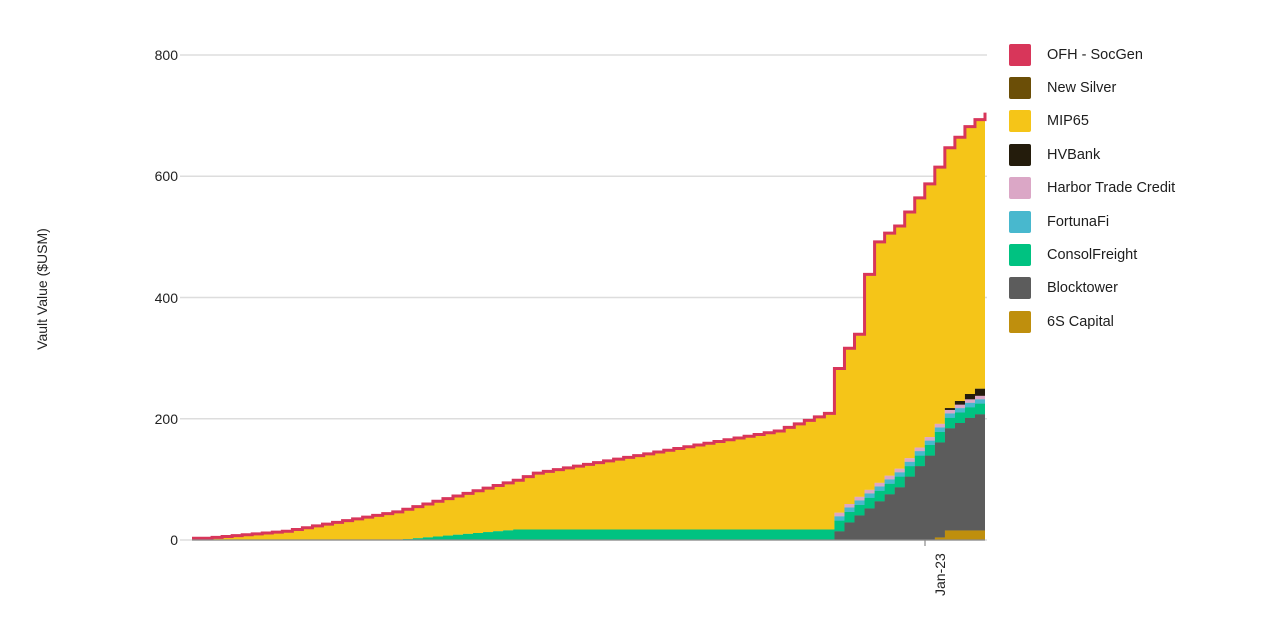 The height and width of the screenshot is (629, 1280). What do you see at coordinates (1082, 88) in the screenshot?
I see `legend-label: New Silver` at bounding box center [1082, 88].